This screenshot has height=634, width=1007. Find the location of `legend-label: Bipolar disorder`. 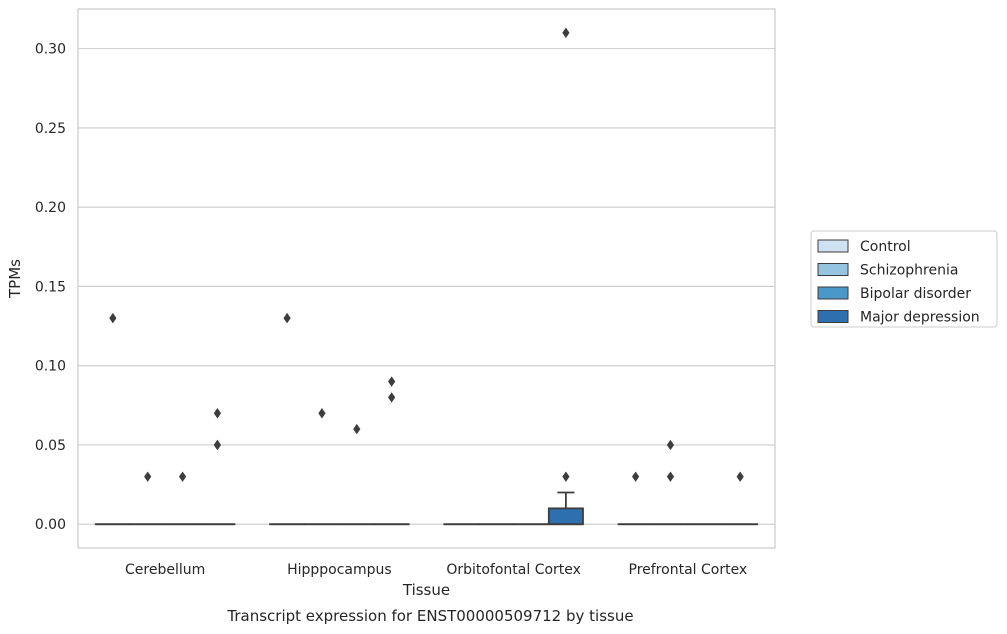

legend-label: Bipolar disorder is located at coordinates (915, 294).